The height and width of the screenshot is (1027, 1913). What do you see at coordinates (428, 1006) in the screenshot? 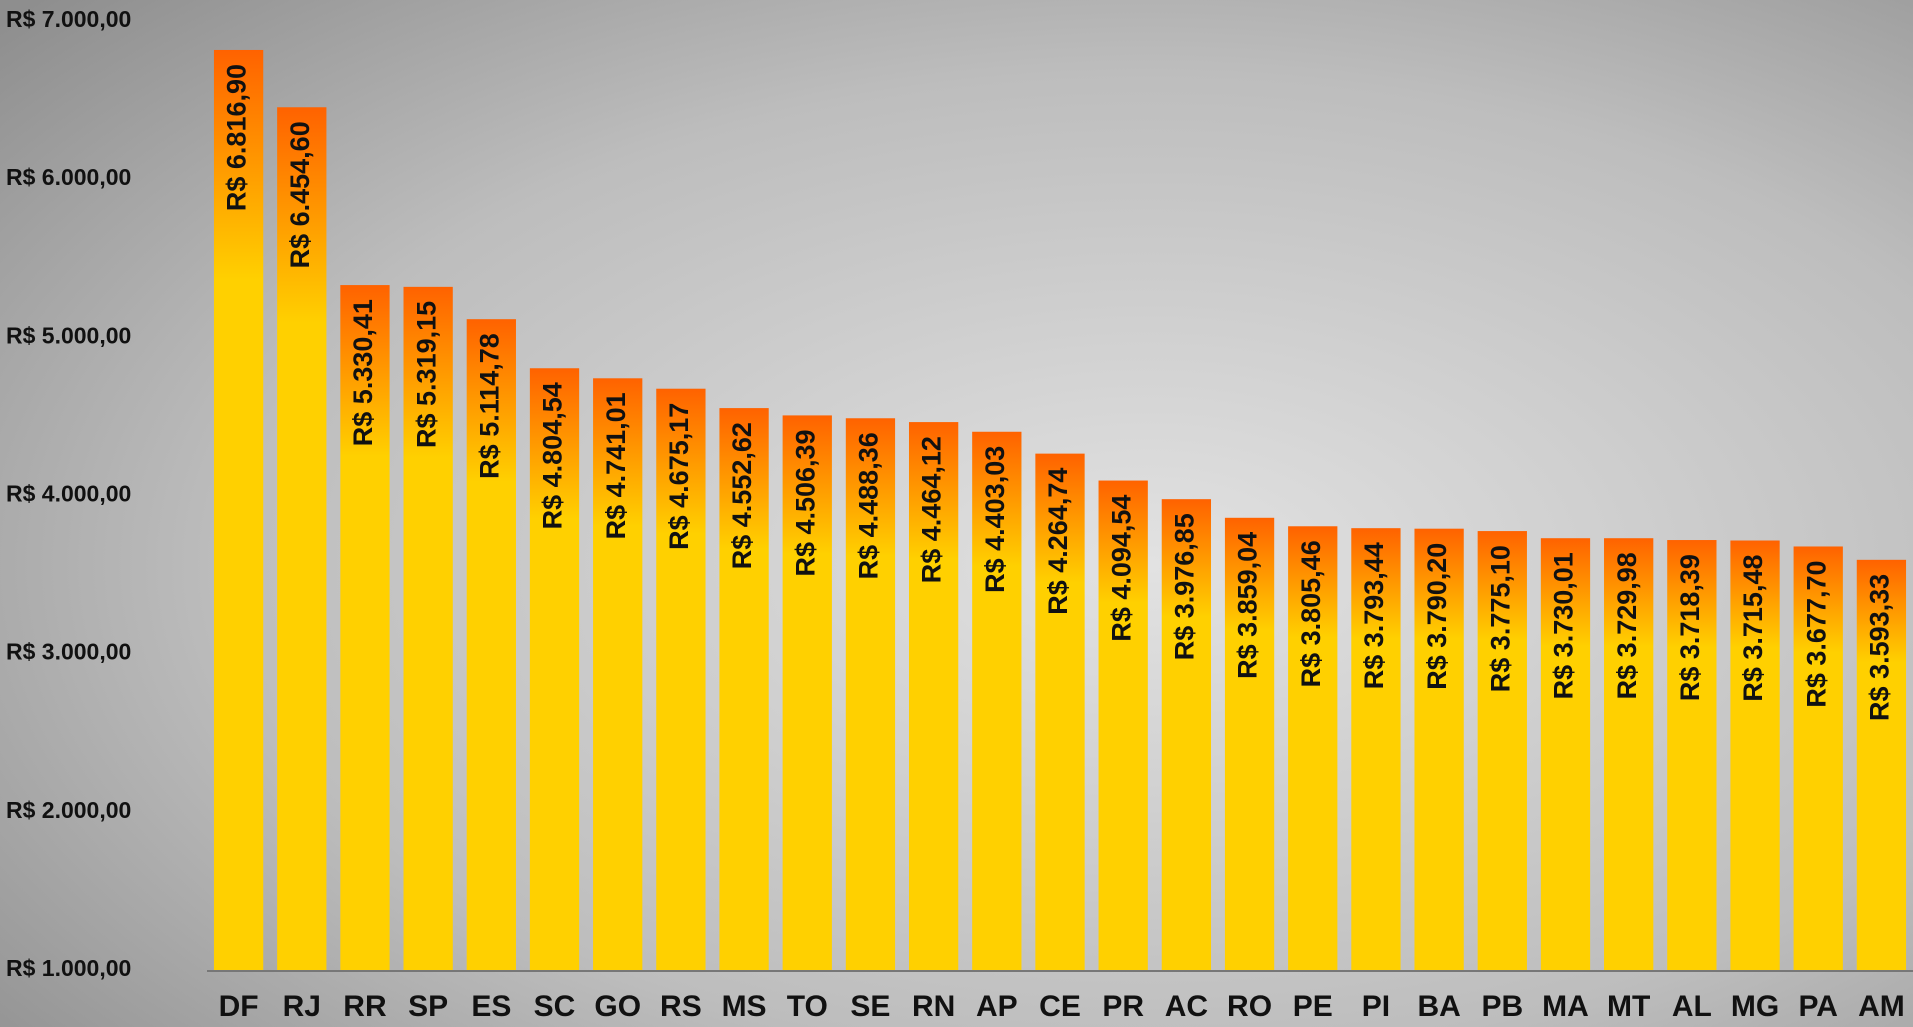
I see `x-tick-label: SP` at bounding box center [428, 1006].